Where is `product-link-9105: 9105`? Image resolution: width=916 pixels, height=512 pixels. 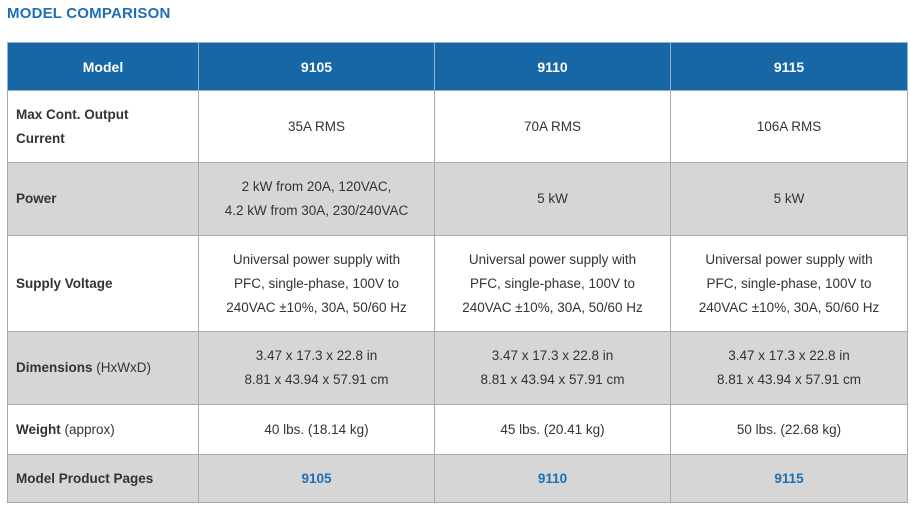 product-link-9105: 9105 is located at coordinates (316, 478).